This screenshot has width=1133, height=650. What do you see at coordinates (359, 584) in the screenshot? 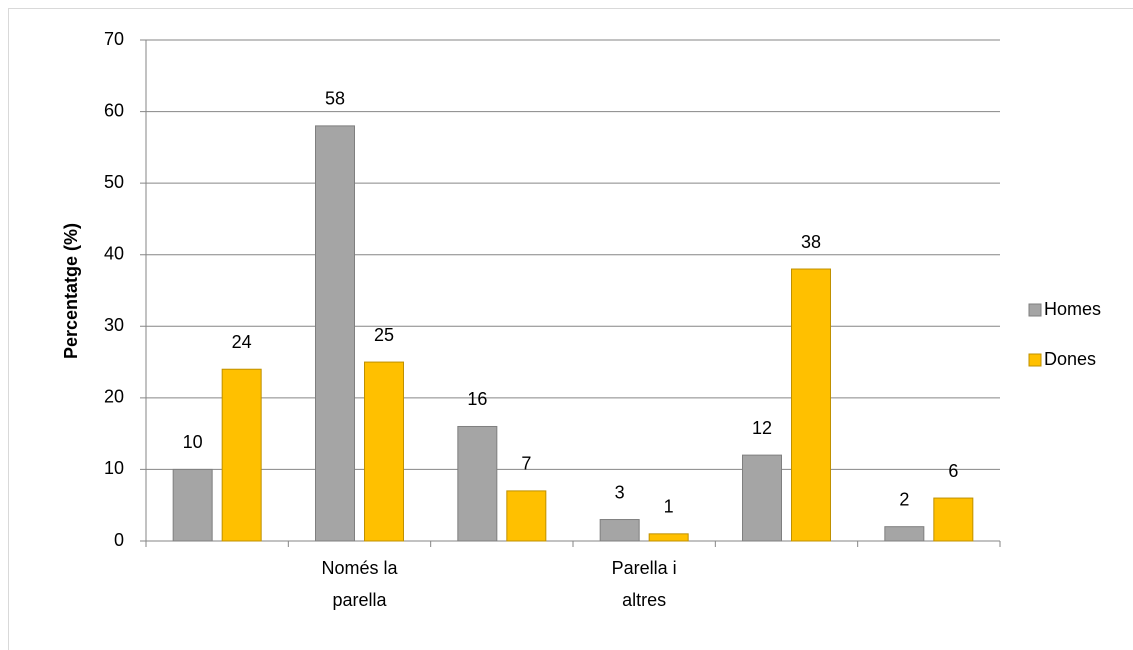
I see `x-tick-label: Només la parella` at bounding box center [359, 584].